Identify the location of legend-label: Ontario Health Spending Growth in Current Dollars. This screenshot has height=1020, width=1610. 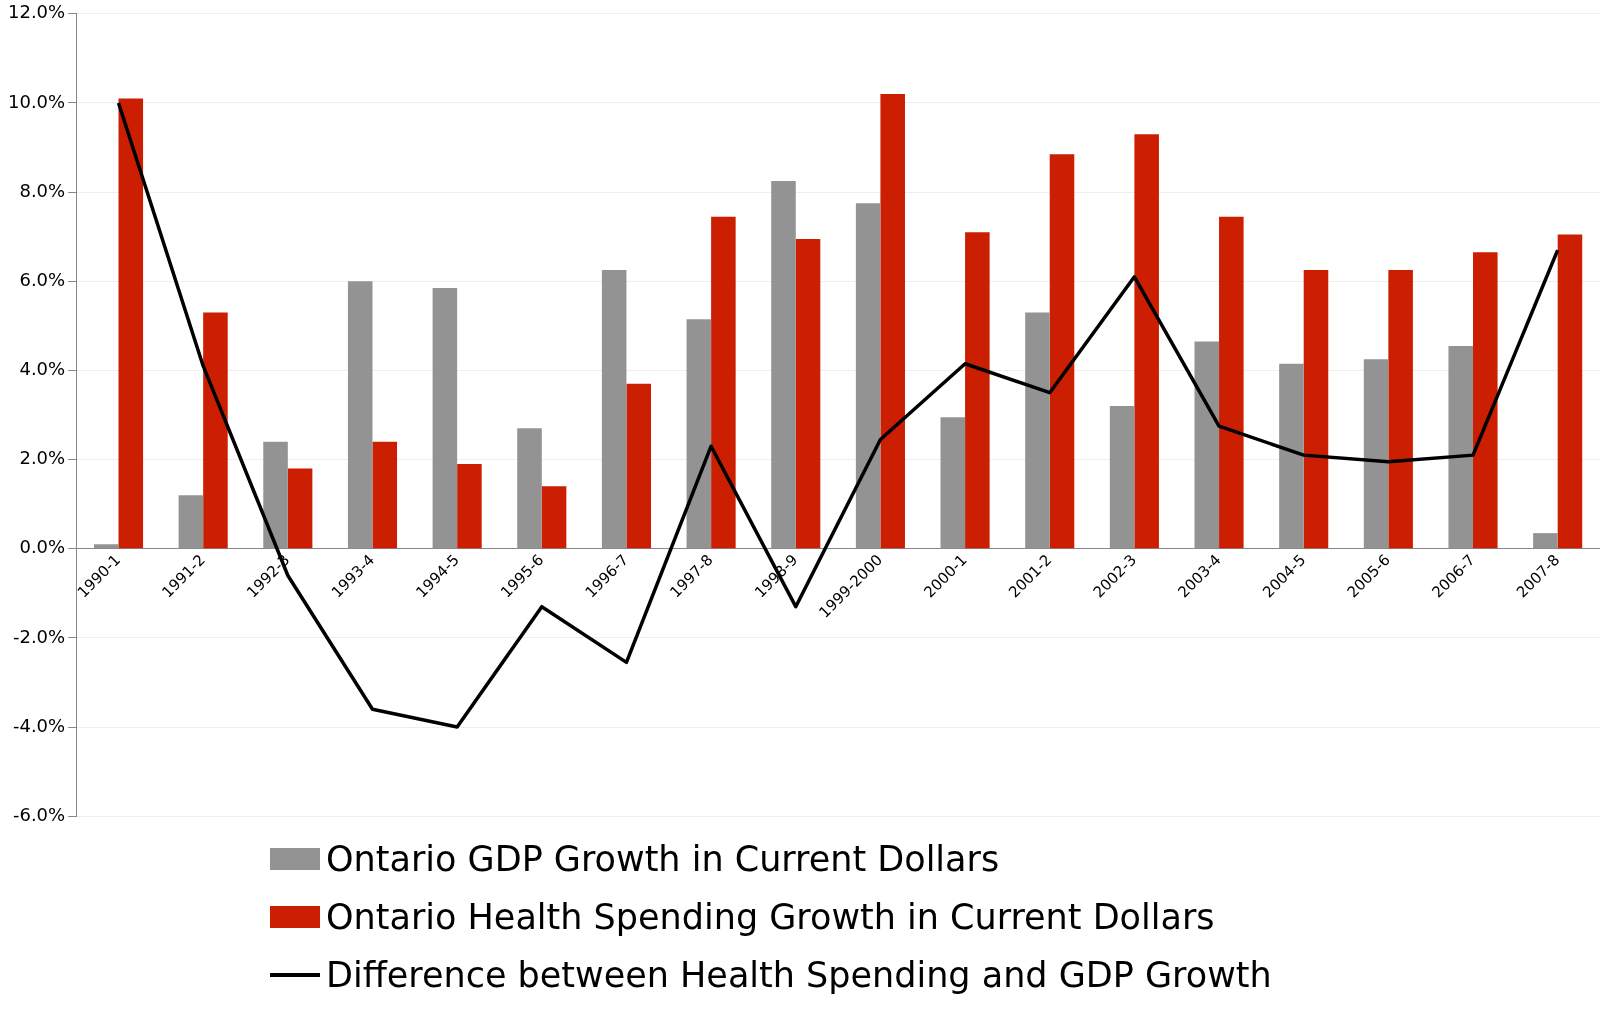
(770, 917).